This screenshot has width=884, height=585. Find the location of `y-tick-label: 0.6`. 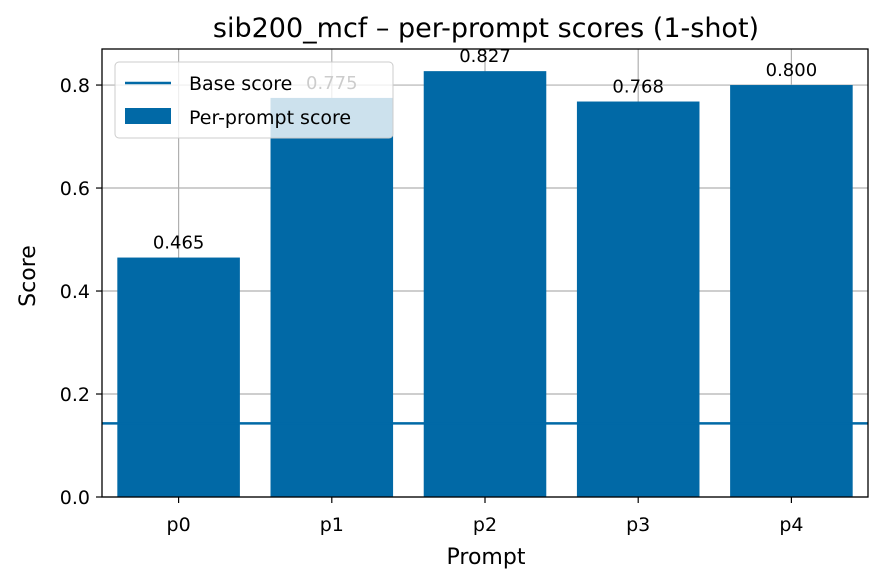

y-tick-label: 0.6 is located at coordinates (75, 189).